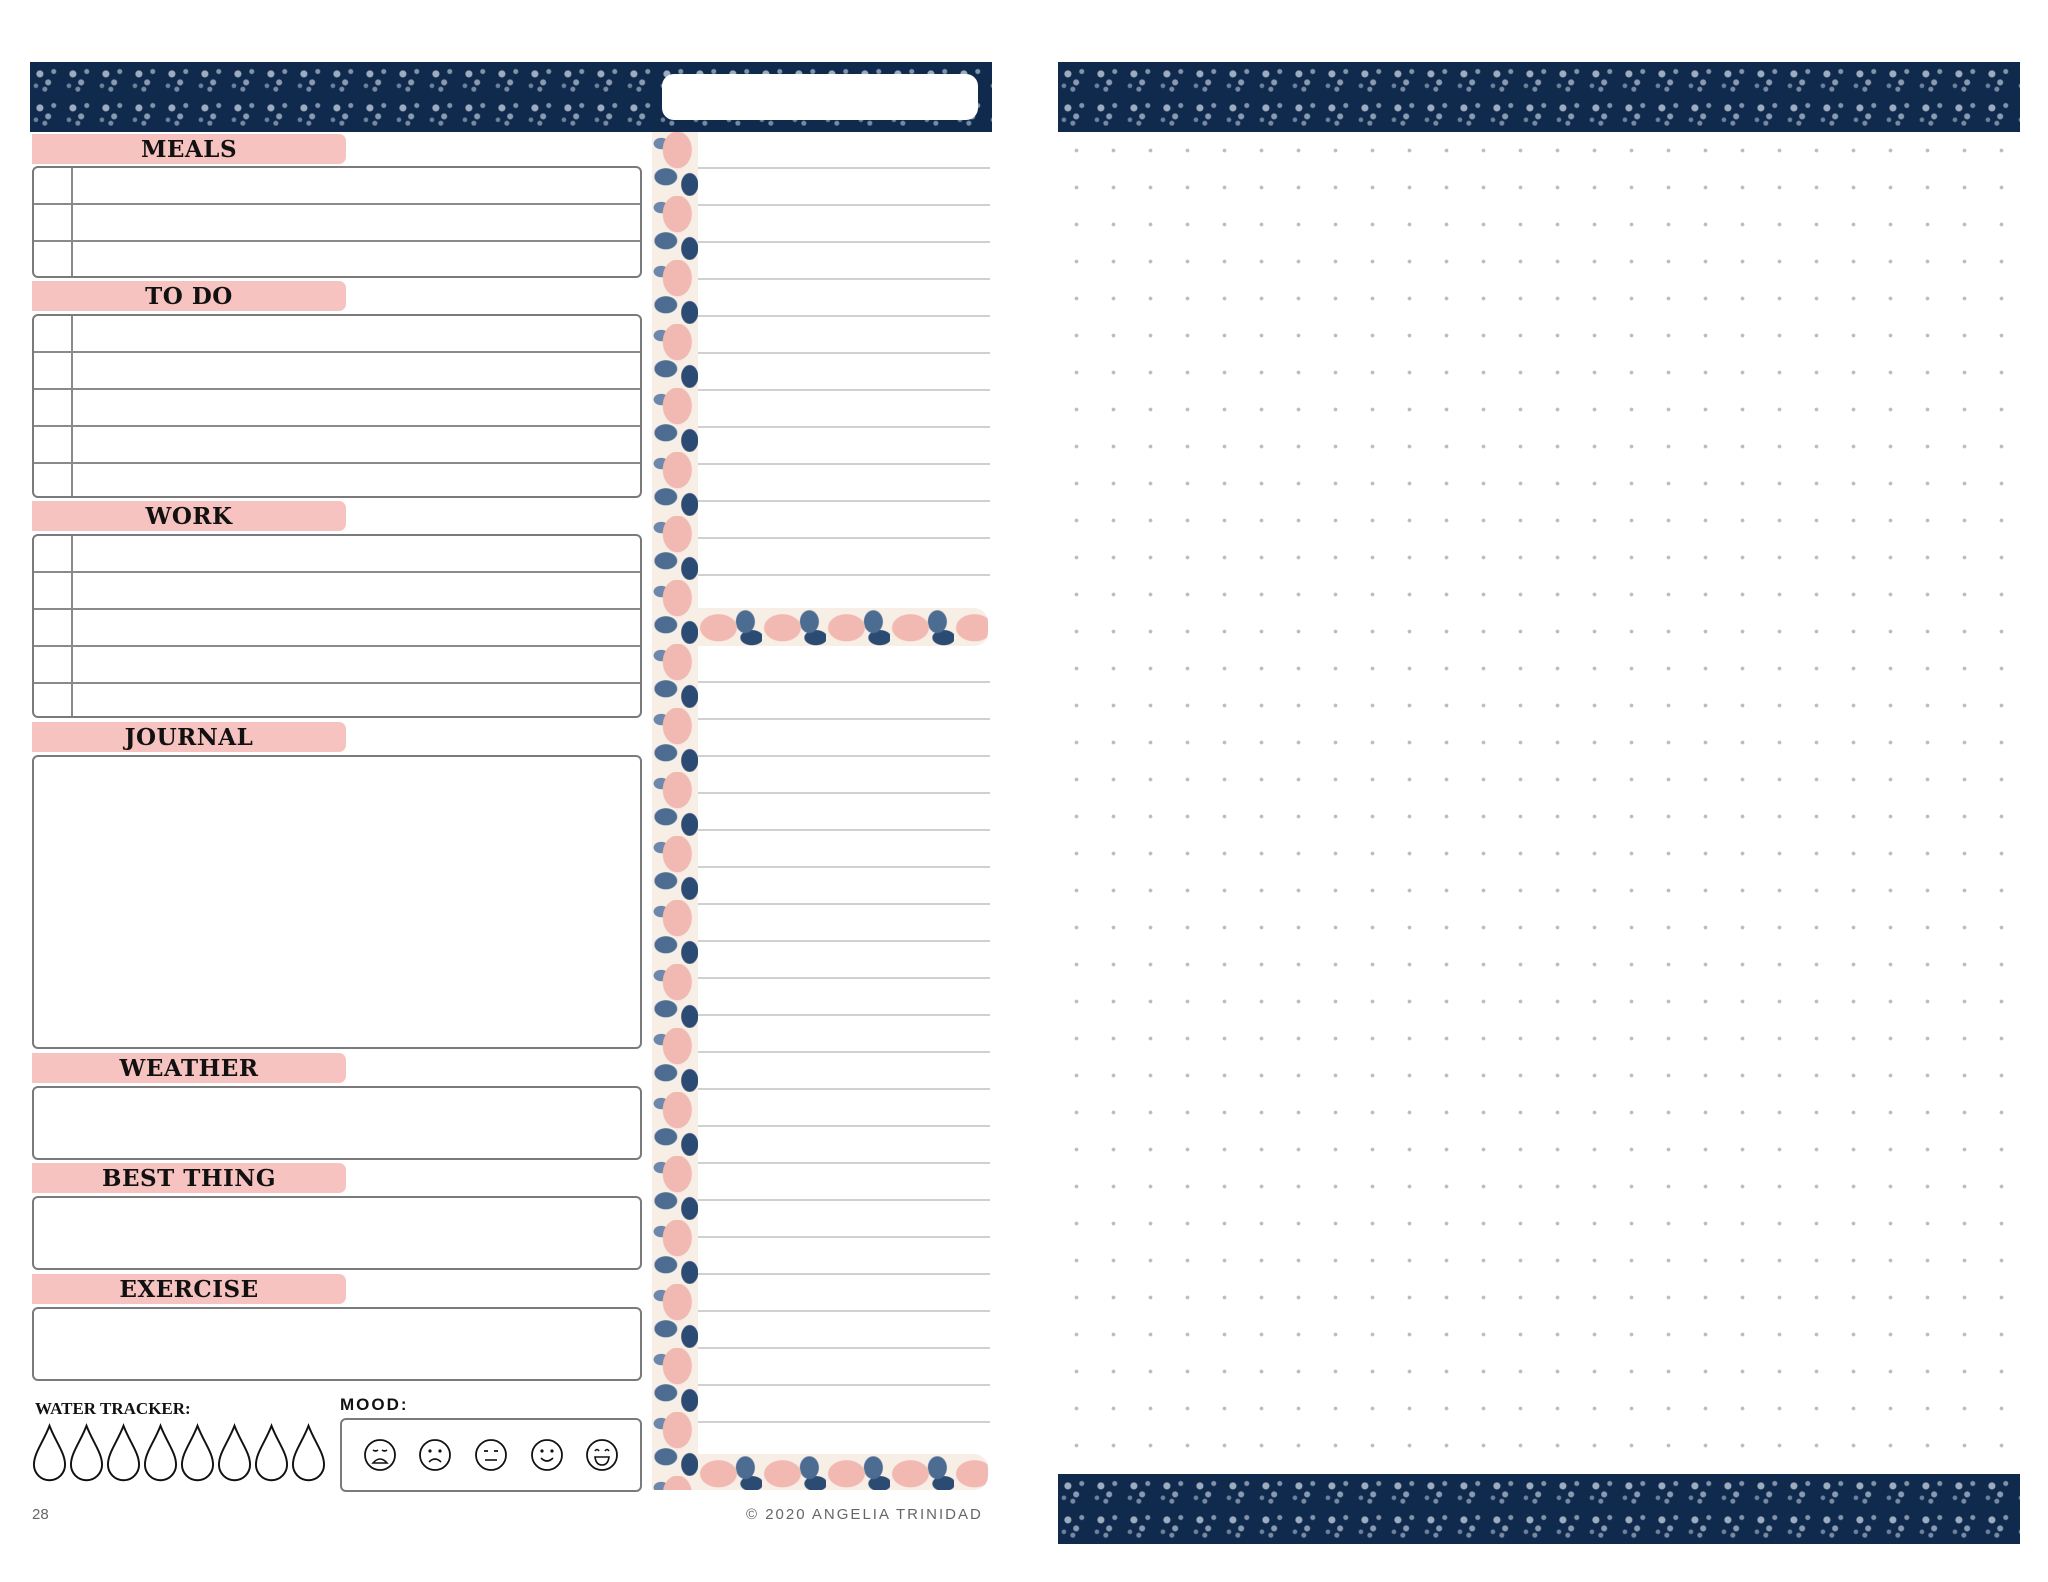  What do you see at coordinates (189, 1068) in the screenshot?
I see `weather-label: WEATHER` at bounding box center [189, 1068].